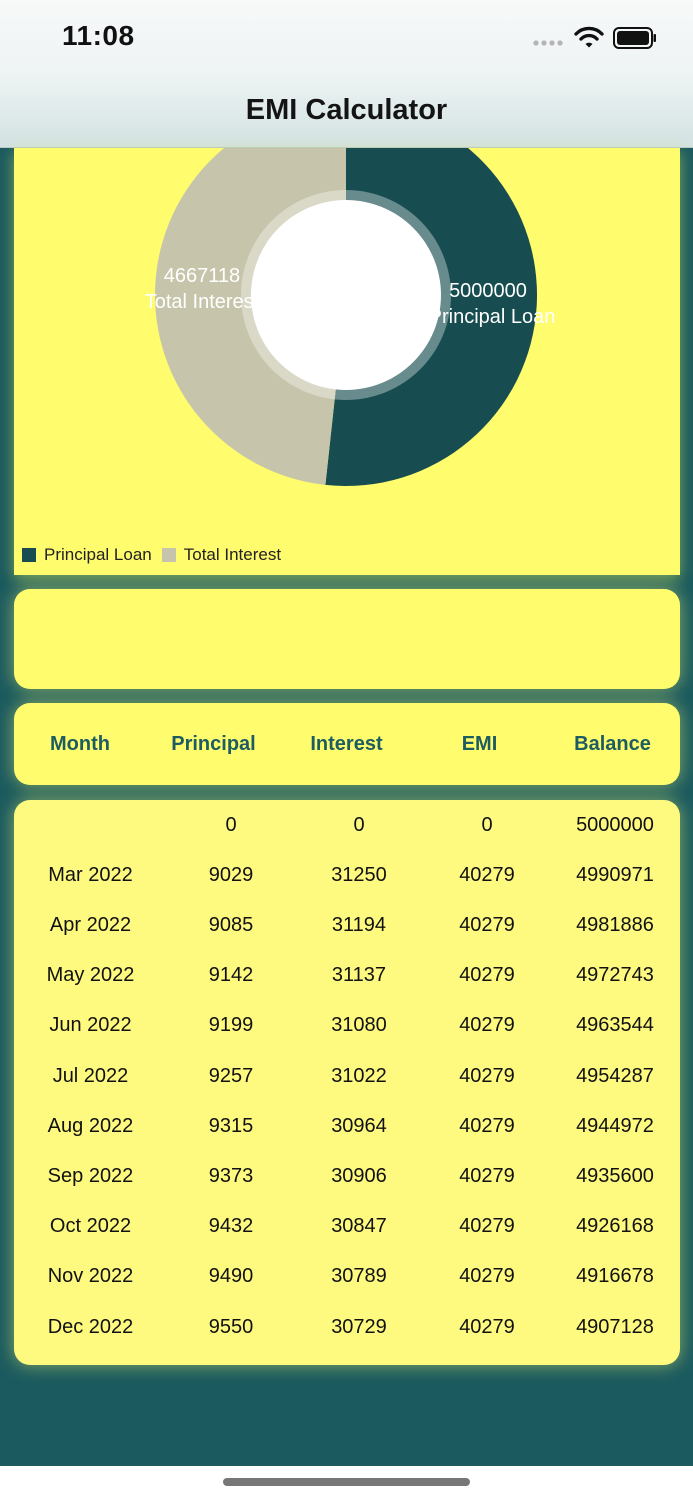  I want to click on table-row: Nov 2022 9490 30789 40279 4916678, so click(347, 1277).